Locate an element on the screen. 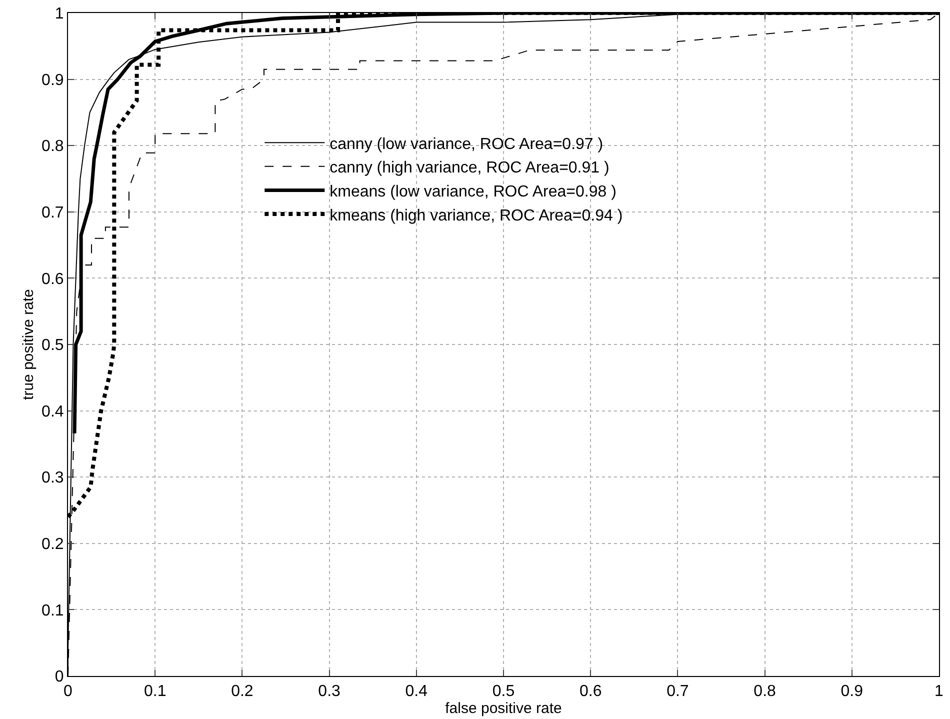  x-tick-label: 0.7 is located at coordinates (677, 691).